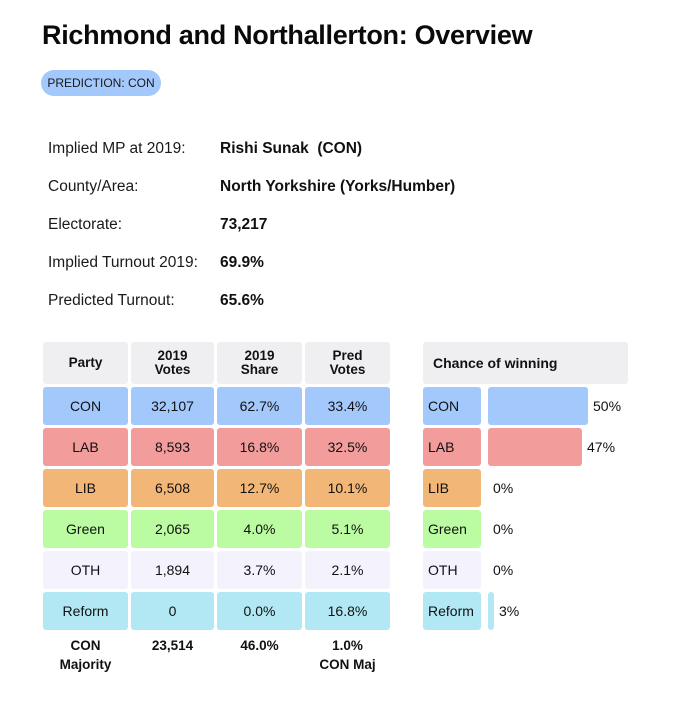 The height and width of the screenshot is (707, 685). Describe the element at coordinates (452, 529) in the screenshot. I see `chance-party-label: Green` at that location.